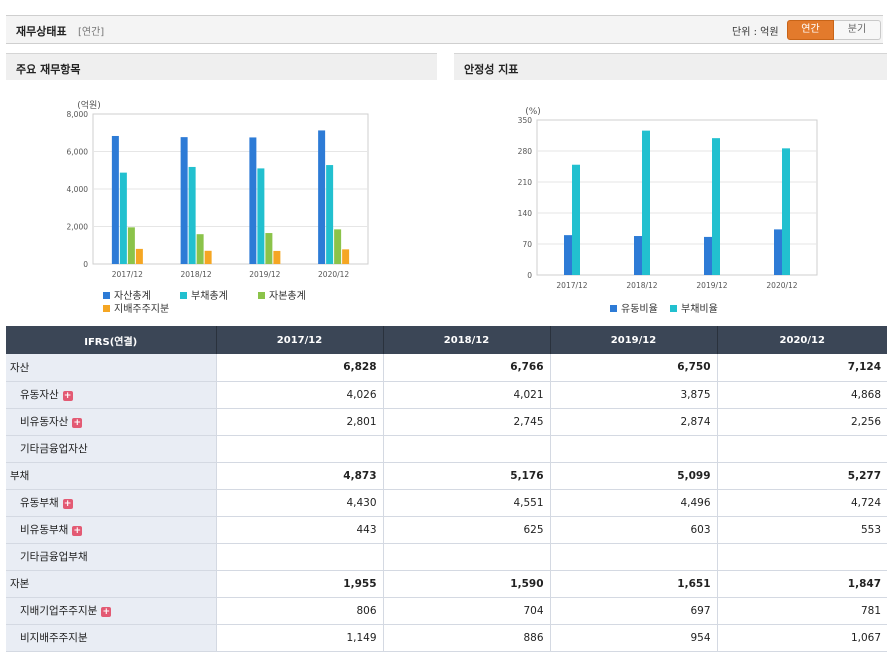 The image size is (889, 662). What do you see at coordinates (781, 285) in the screenshot?
I see `x-tick-label: 2020/12` at bounding box center [781, 285].